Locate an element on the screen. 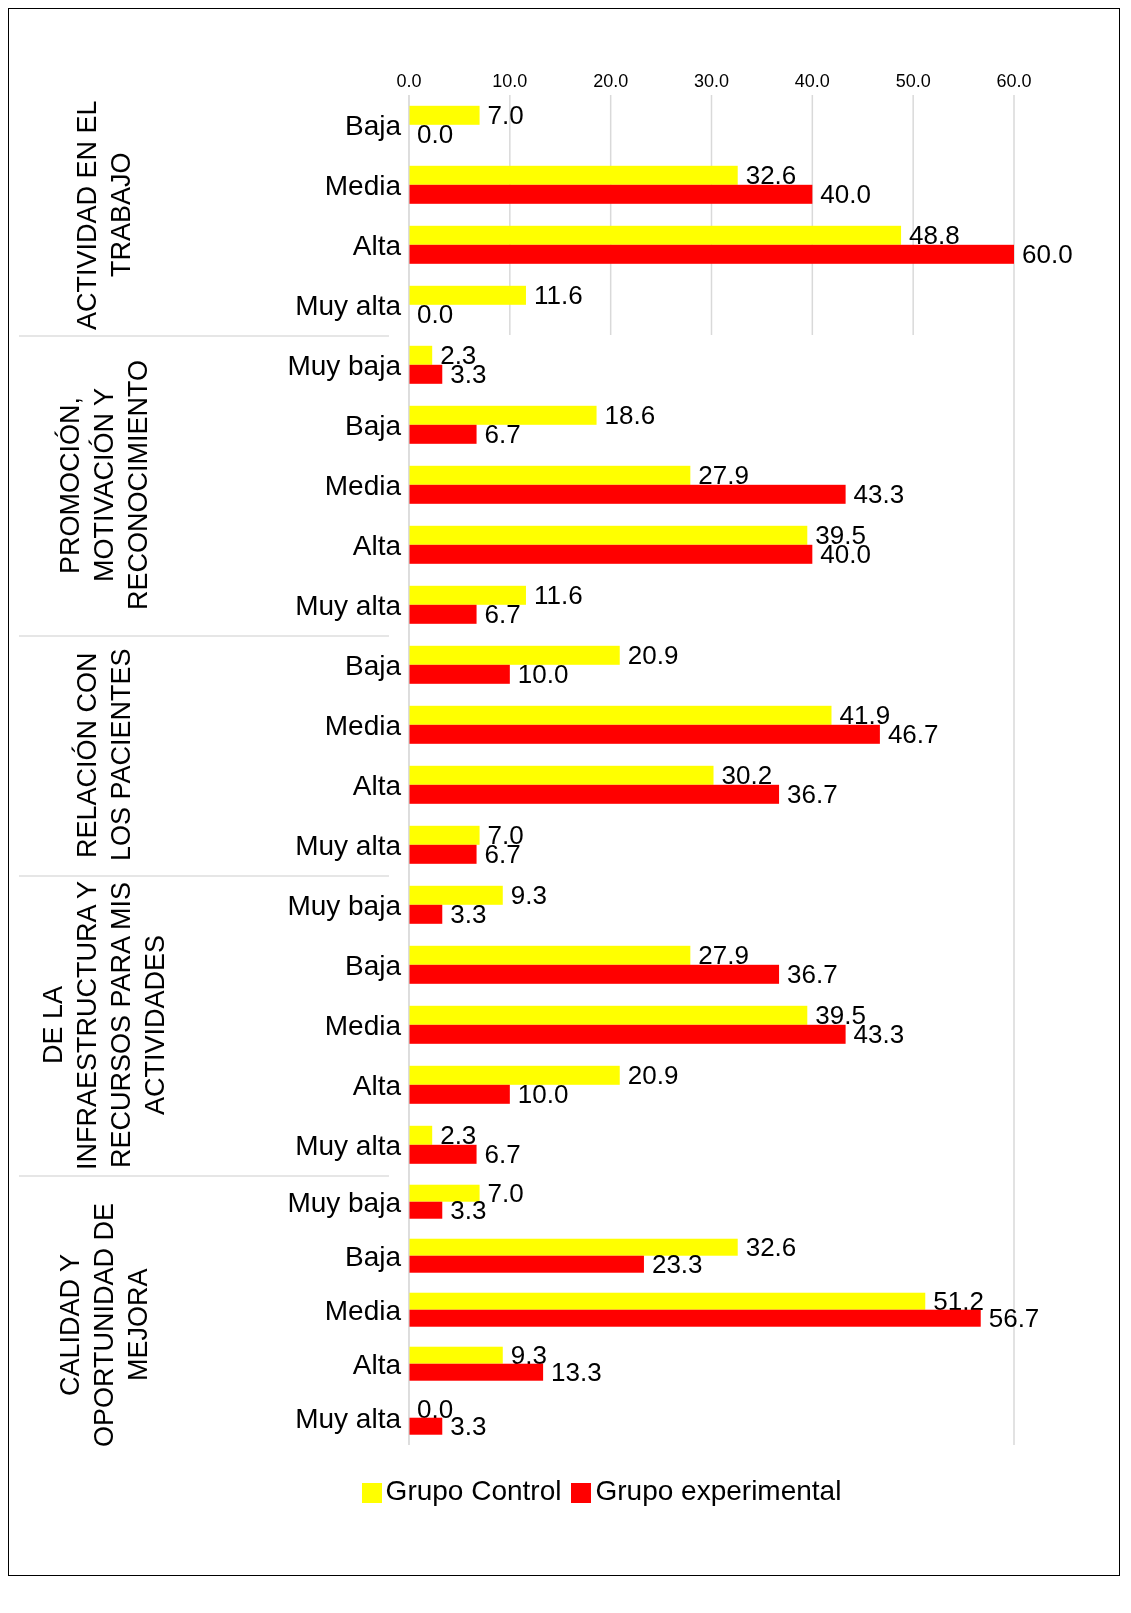 This screenshot has height=1613, width=1131. legend-label: Grupo Control is located at coordinates (473, 1490).